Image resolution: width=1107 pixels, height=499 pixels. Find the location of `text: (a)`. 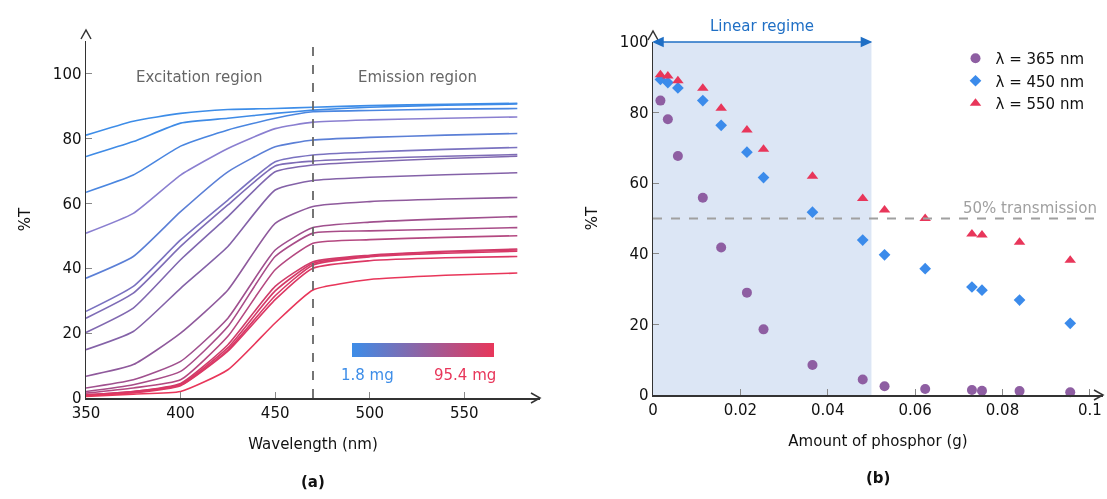

text: (a) is located at coordinates (313, 482).